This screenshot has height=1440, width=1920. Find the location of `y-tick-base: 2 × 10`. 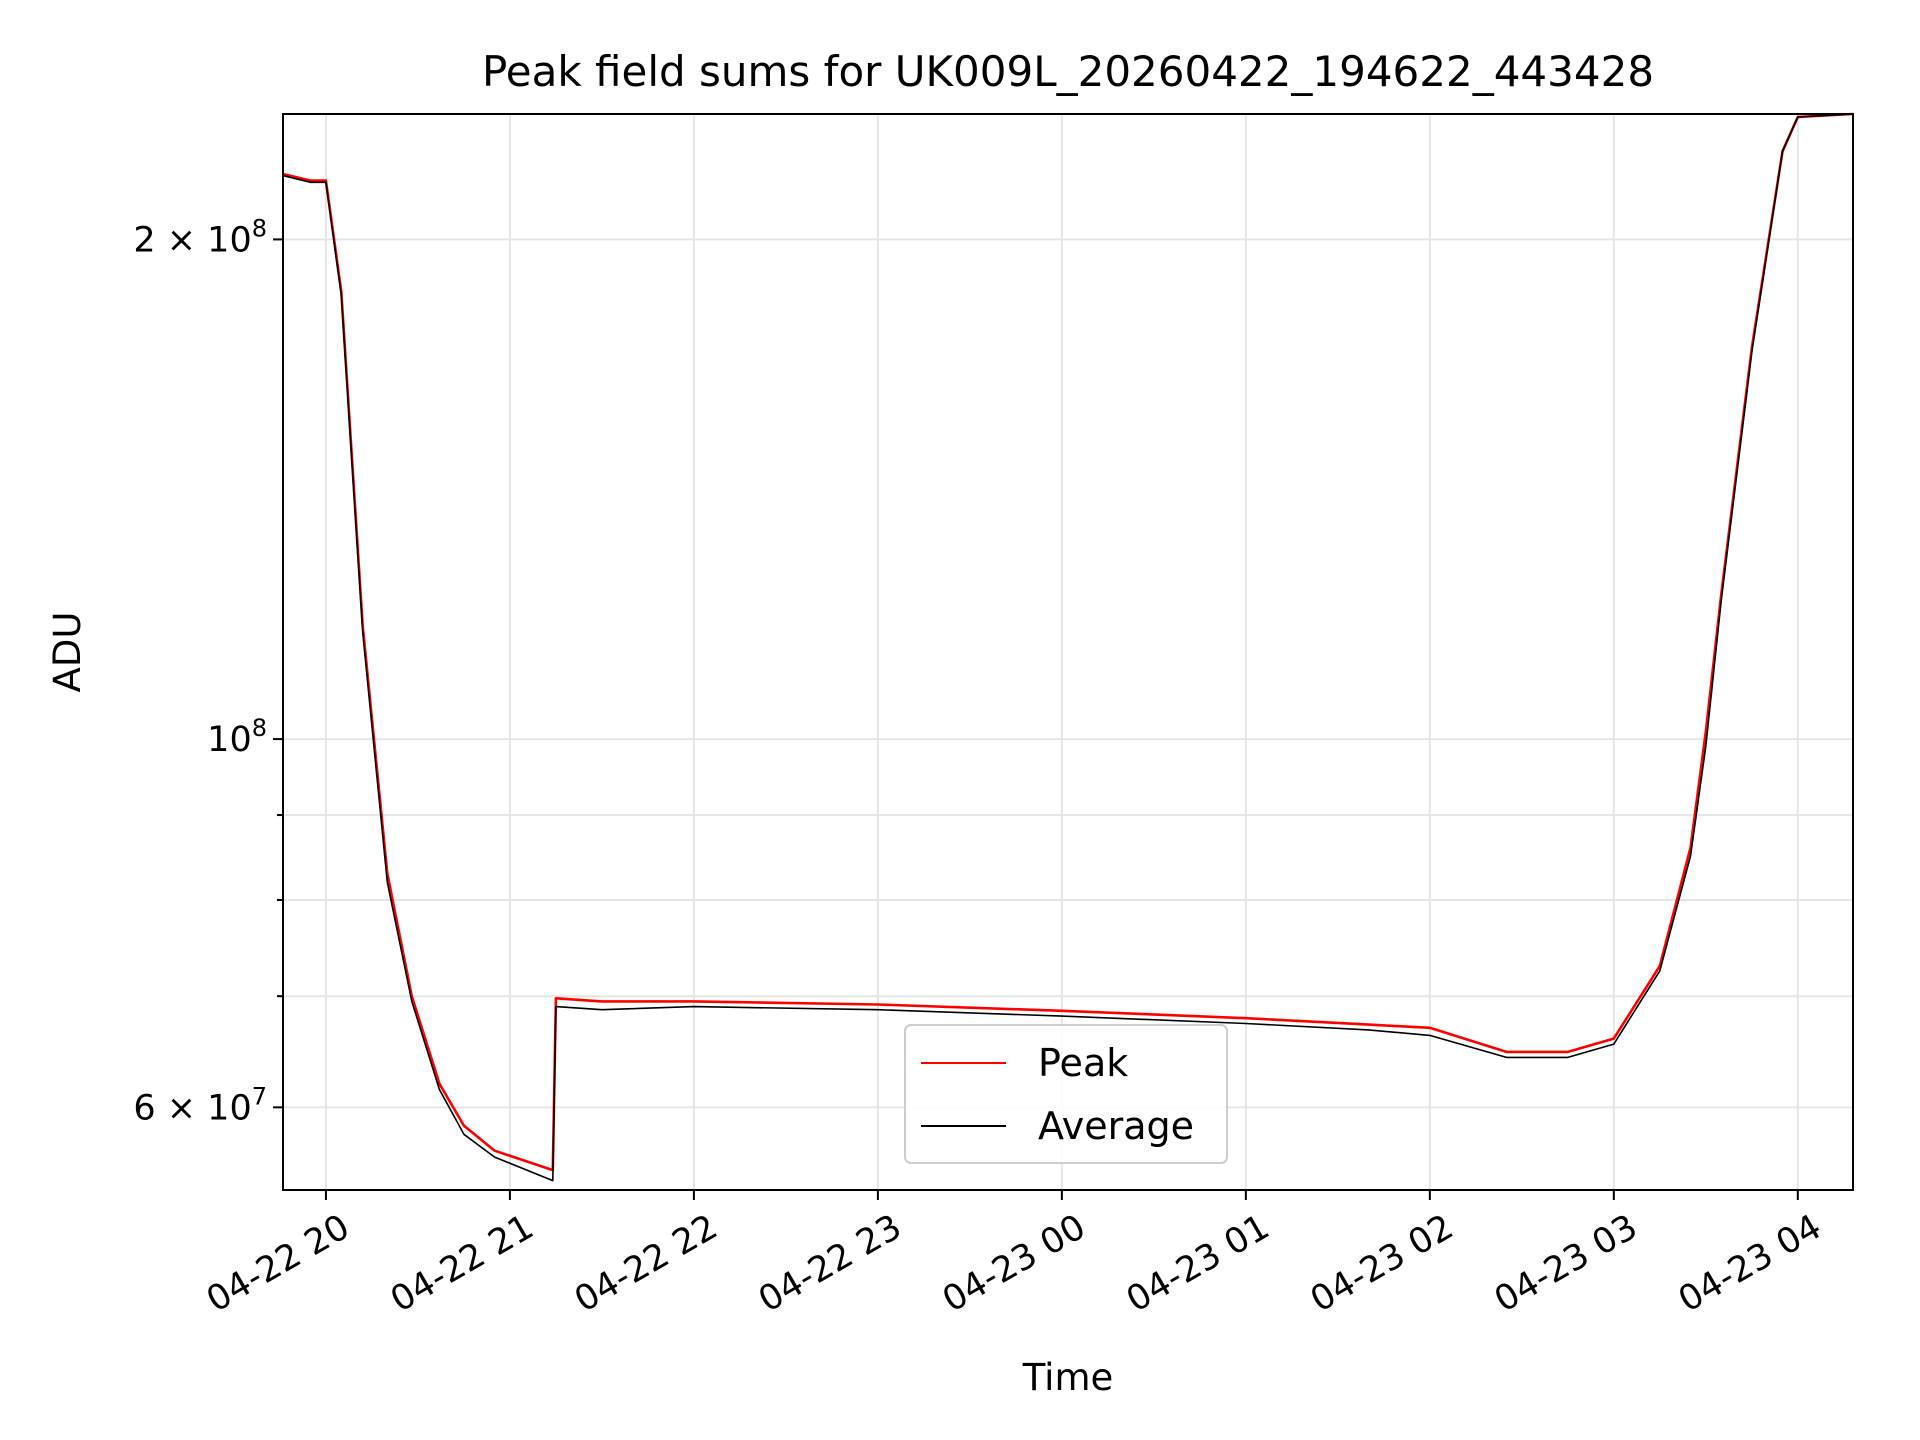

y-tick-base: 2 × 10 is located at coordinates (192, 240).